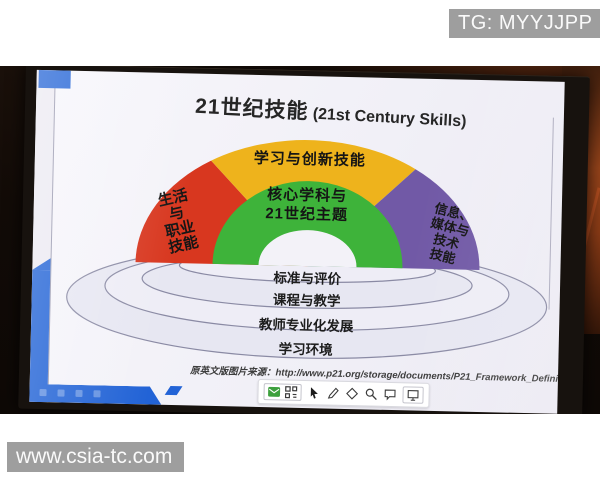 The image size is (600, 480). I want to click on annotation-toolbar, so click(343, 393).